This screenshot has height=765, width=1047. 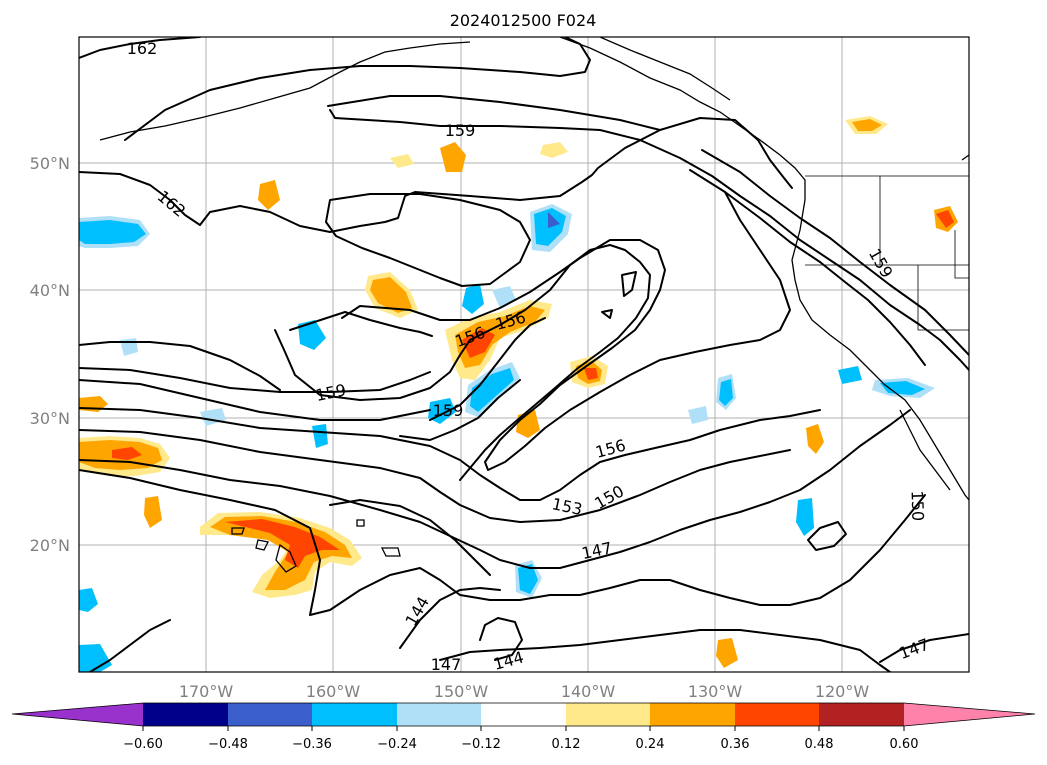 I want to click on colorbar-extend-low, so click(x=77, y=714).